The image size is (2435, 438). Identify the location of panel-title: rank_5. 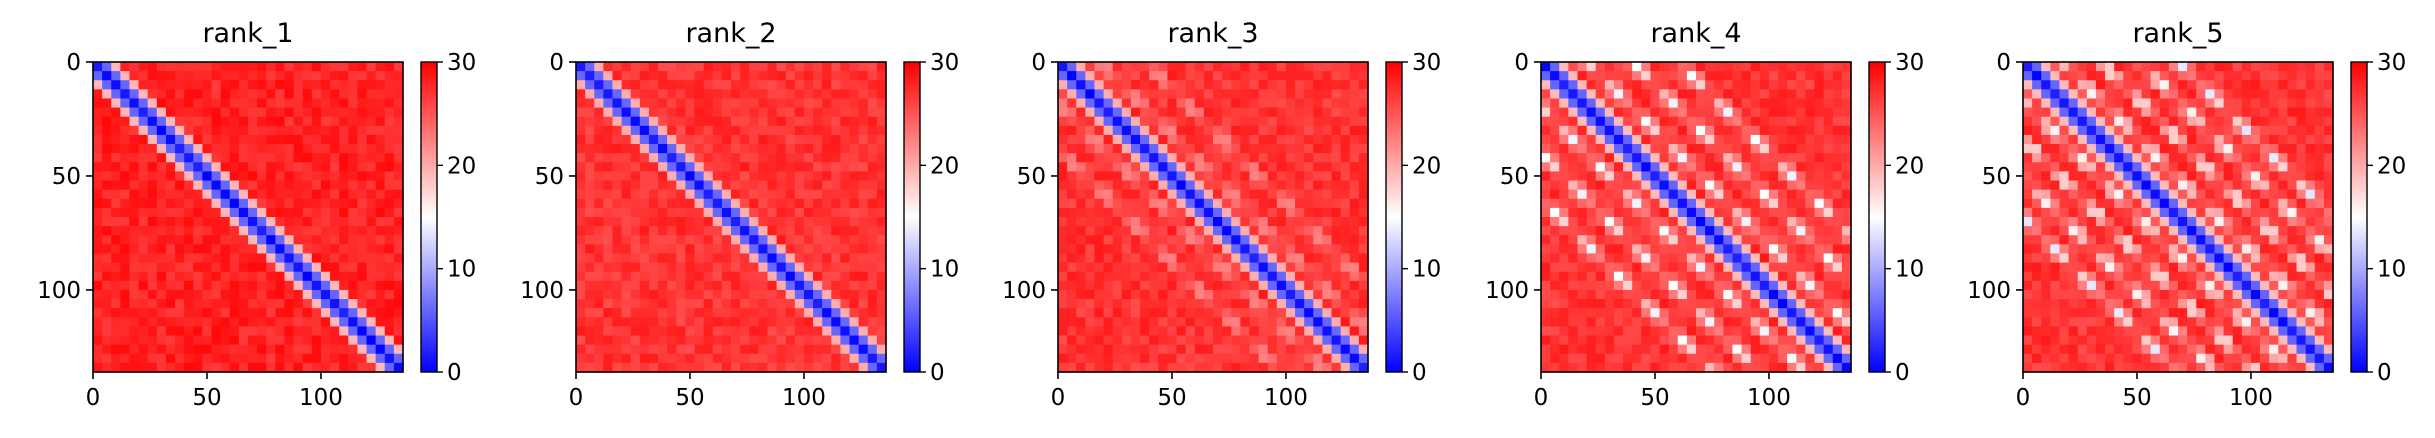
(2177, 33).